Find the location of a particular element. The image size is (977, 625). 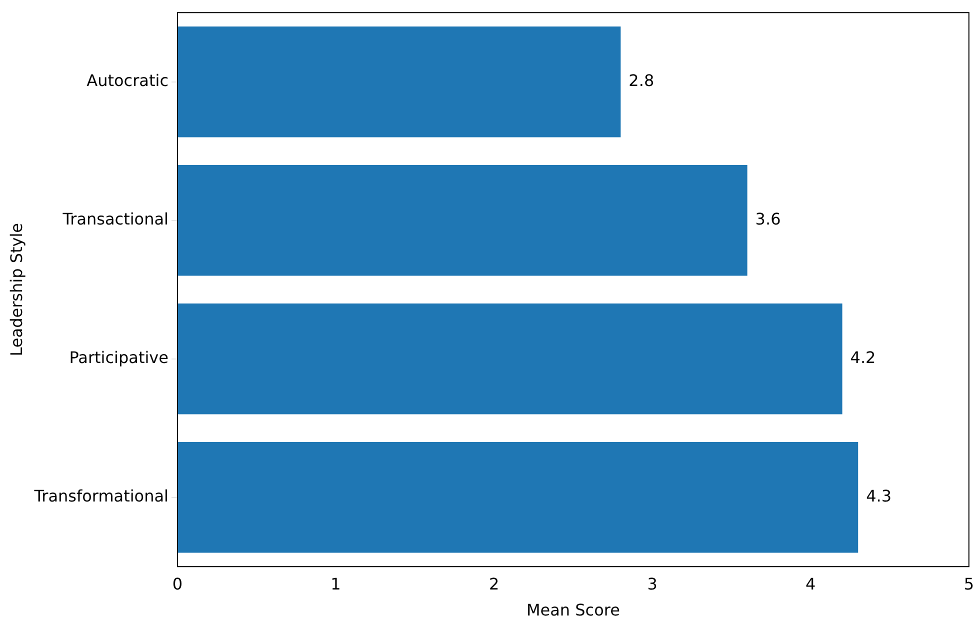

x-tick-label: 1 is located at coordinates (335, 584).